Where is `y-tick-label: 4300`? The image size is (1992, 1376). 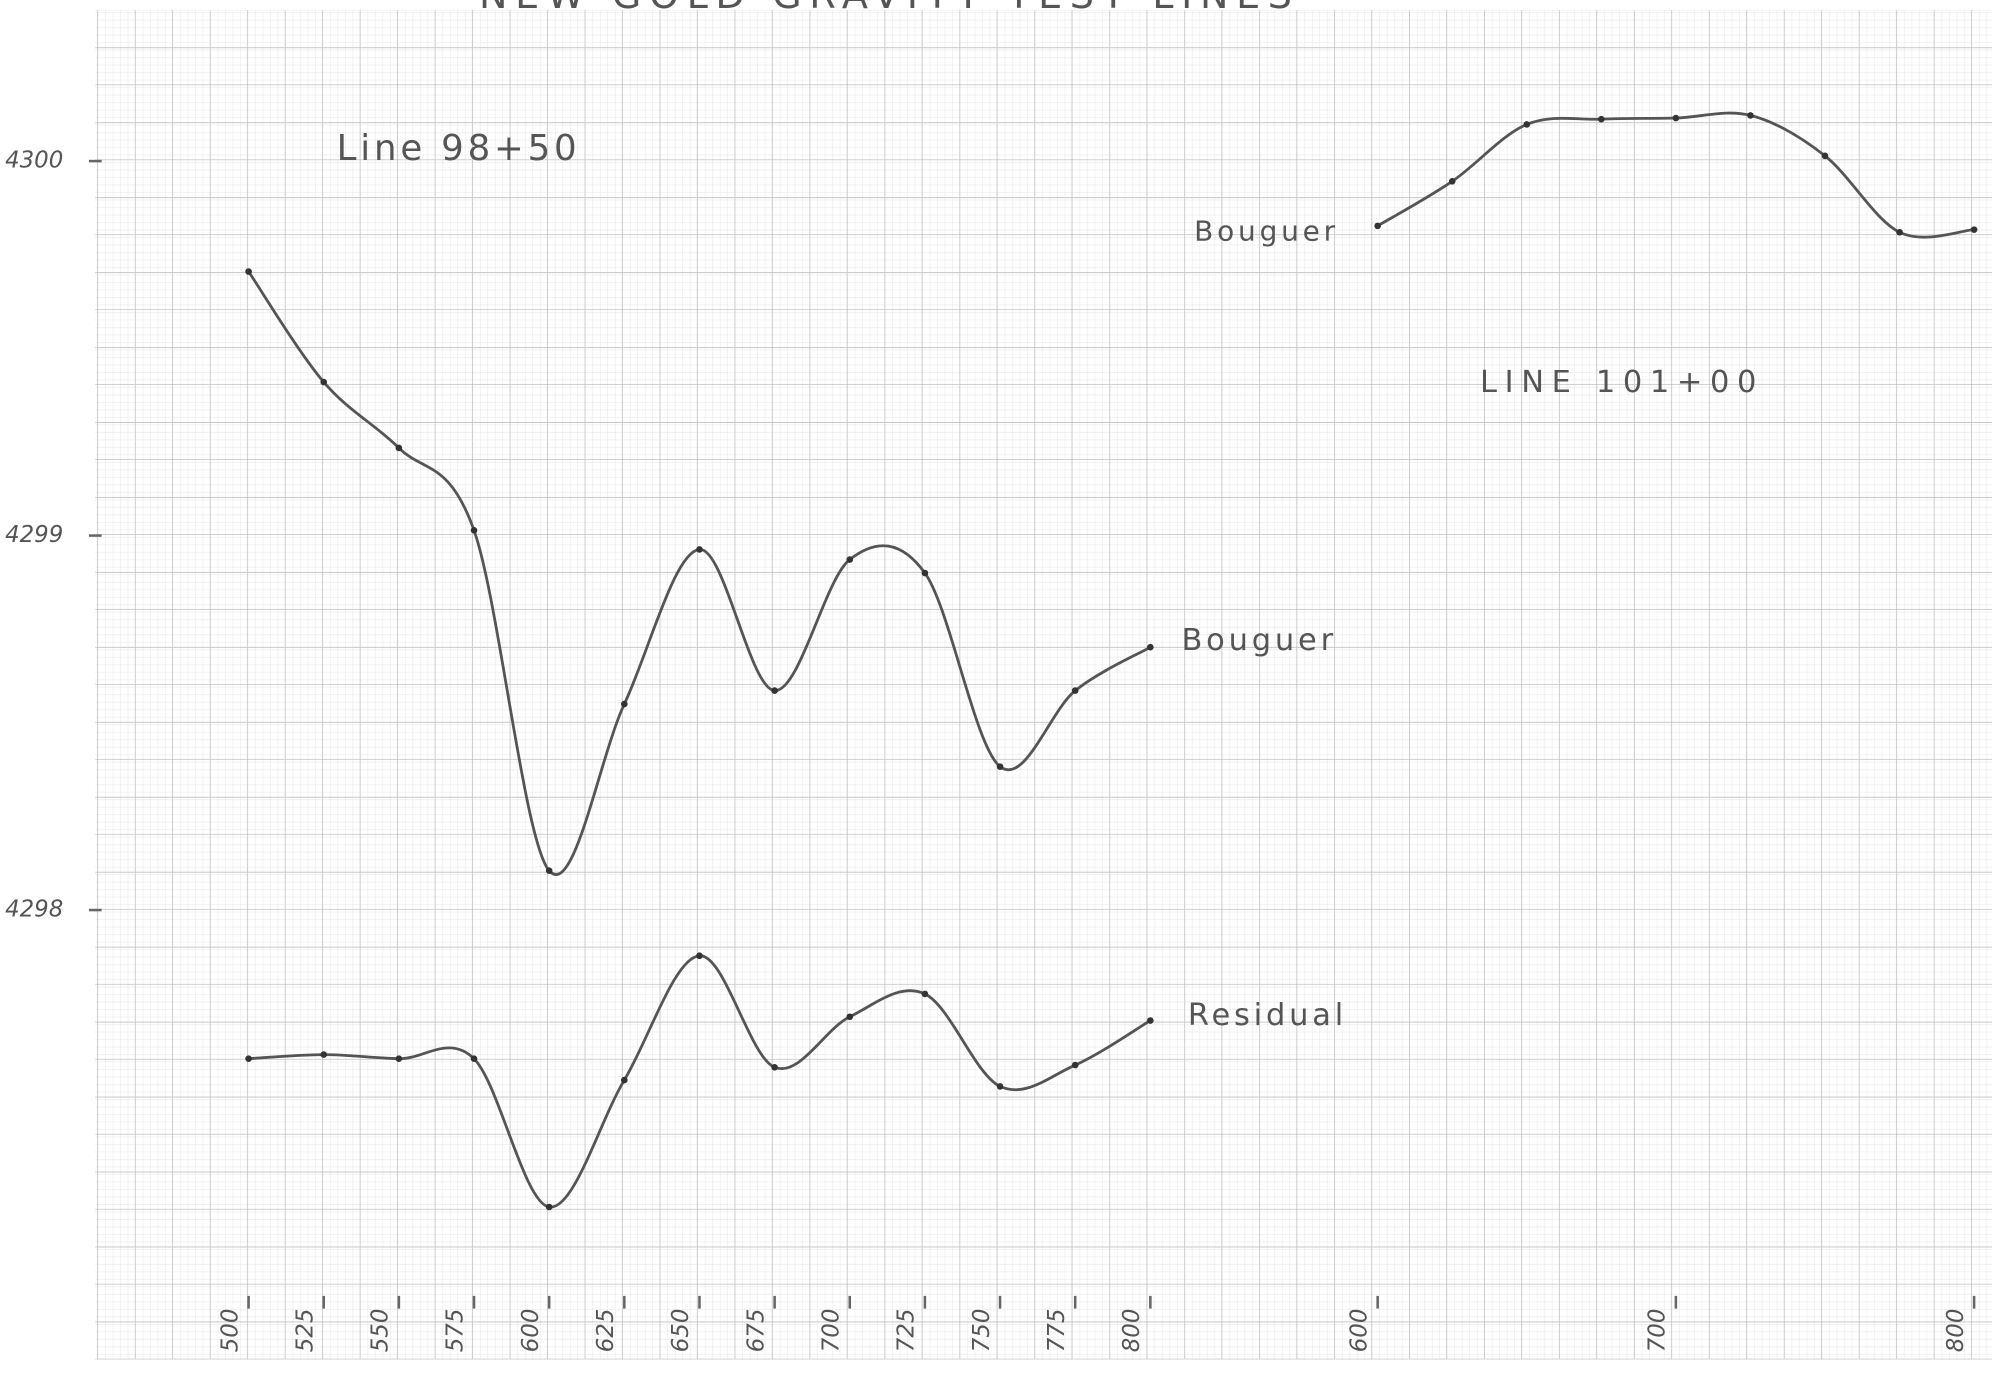 y-tick-label: 4300 is located at coordinates (34, 161).